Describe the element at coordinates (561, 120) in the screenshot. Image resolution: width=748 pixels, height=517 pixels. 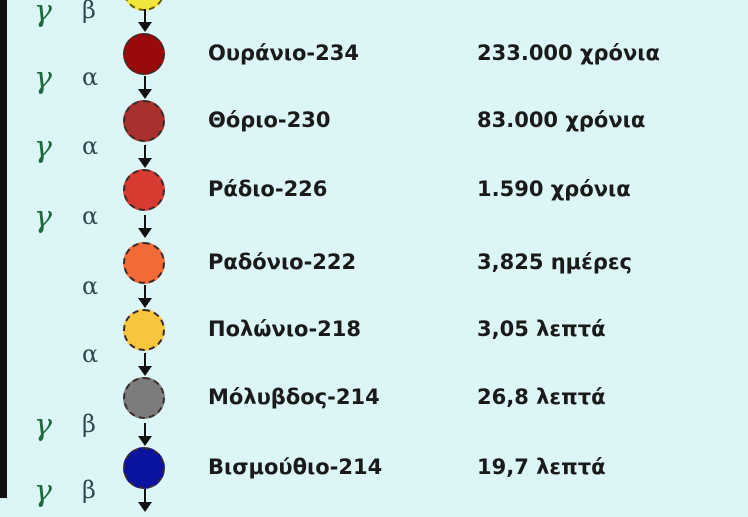
I see `half-life: 83.000 χρόνια` at that location.